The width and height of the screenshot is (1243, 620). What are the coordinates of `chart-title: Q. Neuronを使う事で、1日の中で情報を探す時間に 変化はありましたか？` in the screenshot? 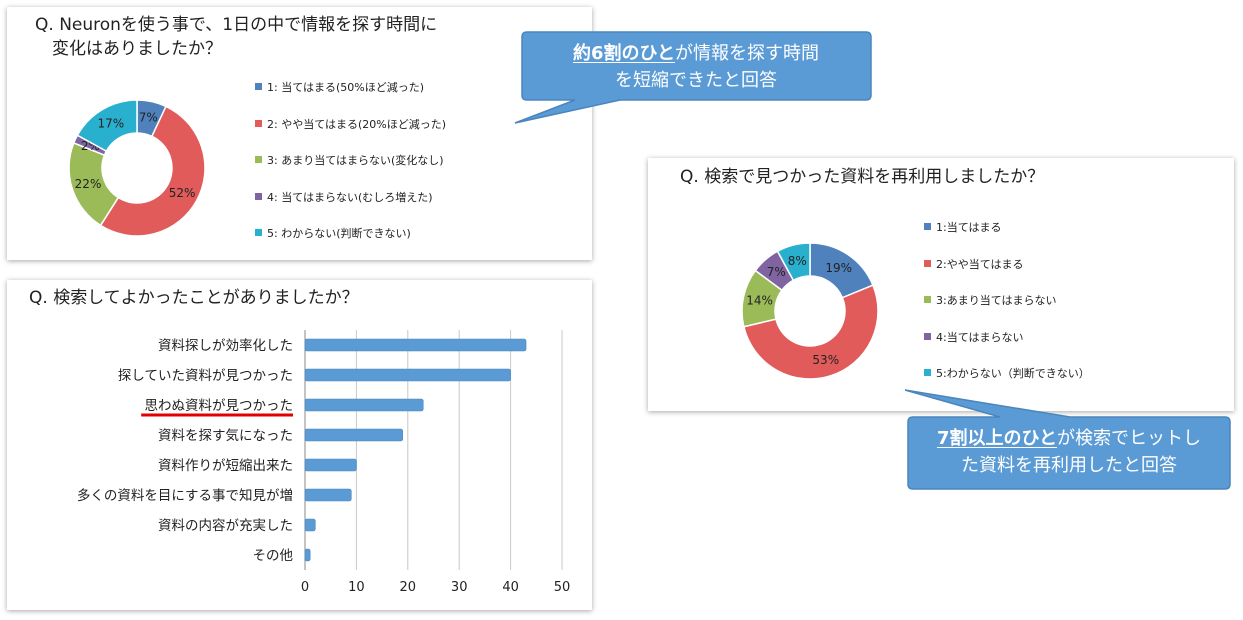 It's located at (236, 37).